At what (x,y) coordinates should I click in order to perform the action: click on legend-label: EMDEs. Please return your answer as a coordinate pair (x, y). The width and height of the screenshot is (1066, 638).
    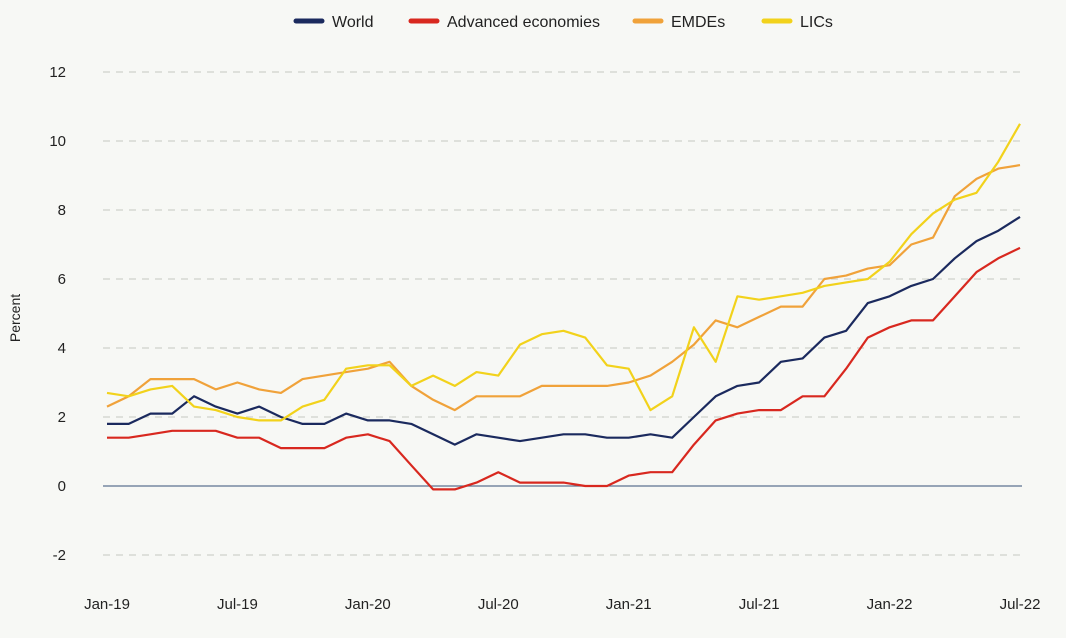
    Looking at the image, I should click on (698, 22).